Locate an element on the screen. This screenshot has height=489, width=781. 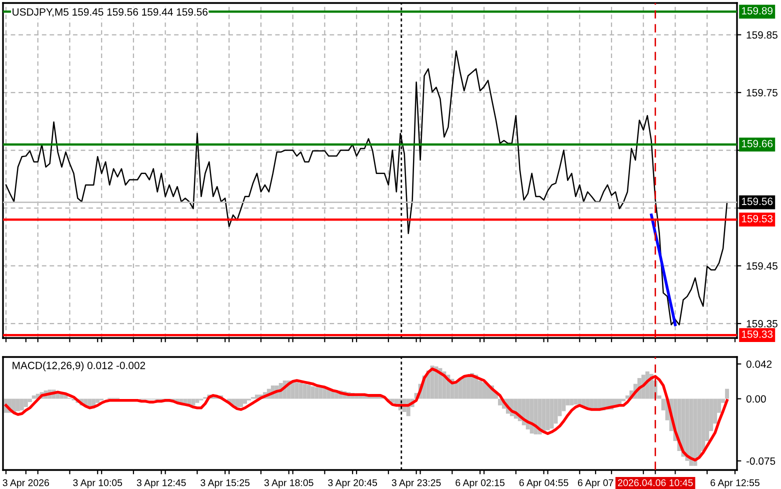
y-tick-label: -0.075 is located at coordinates (761, 461).